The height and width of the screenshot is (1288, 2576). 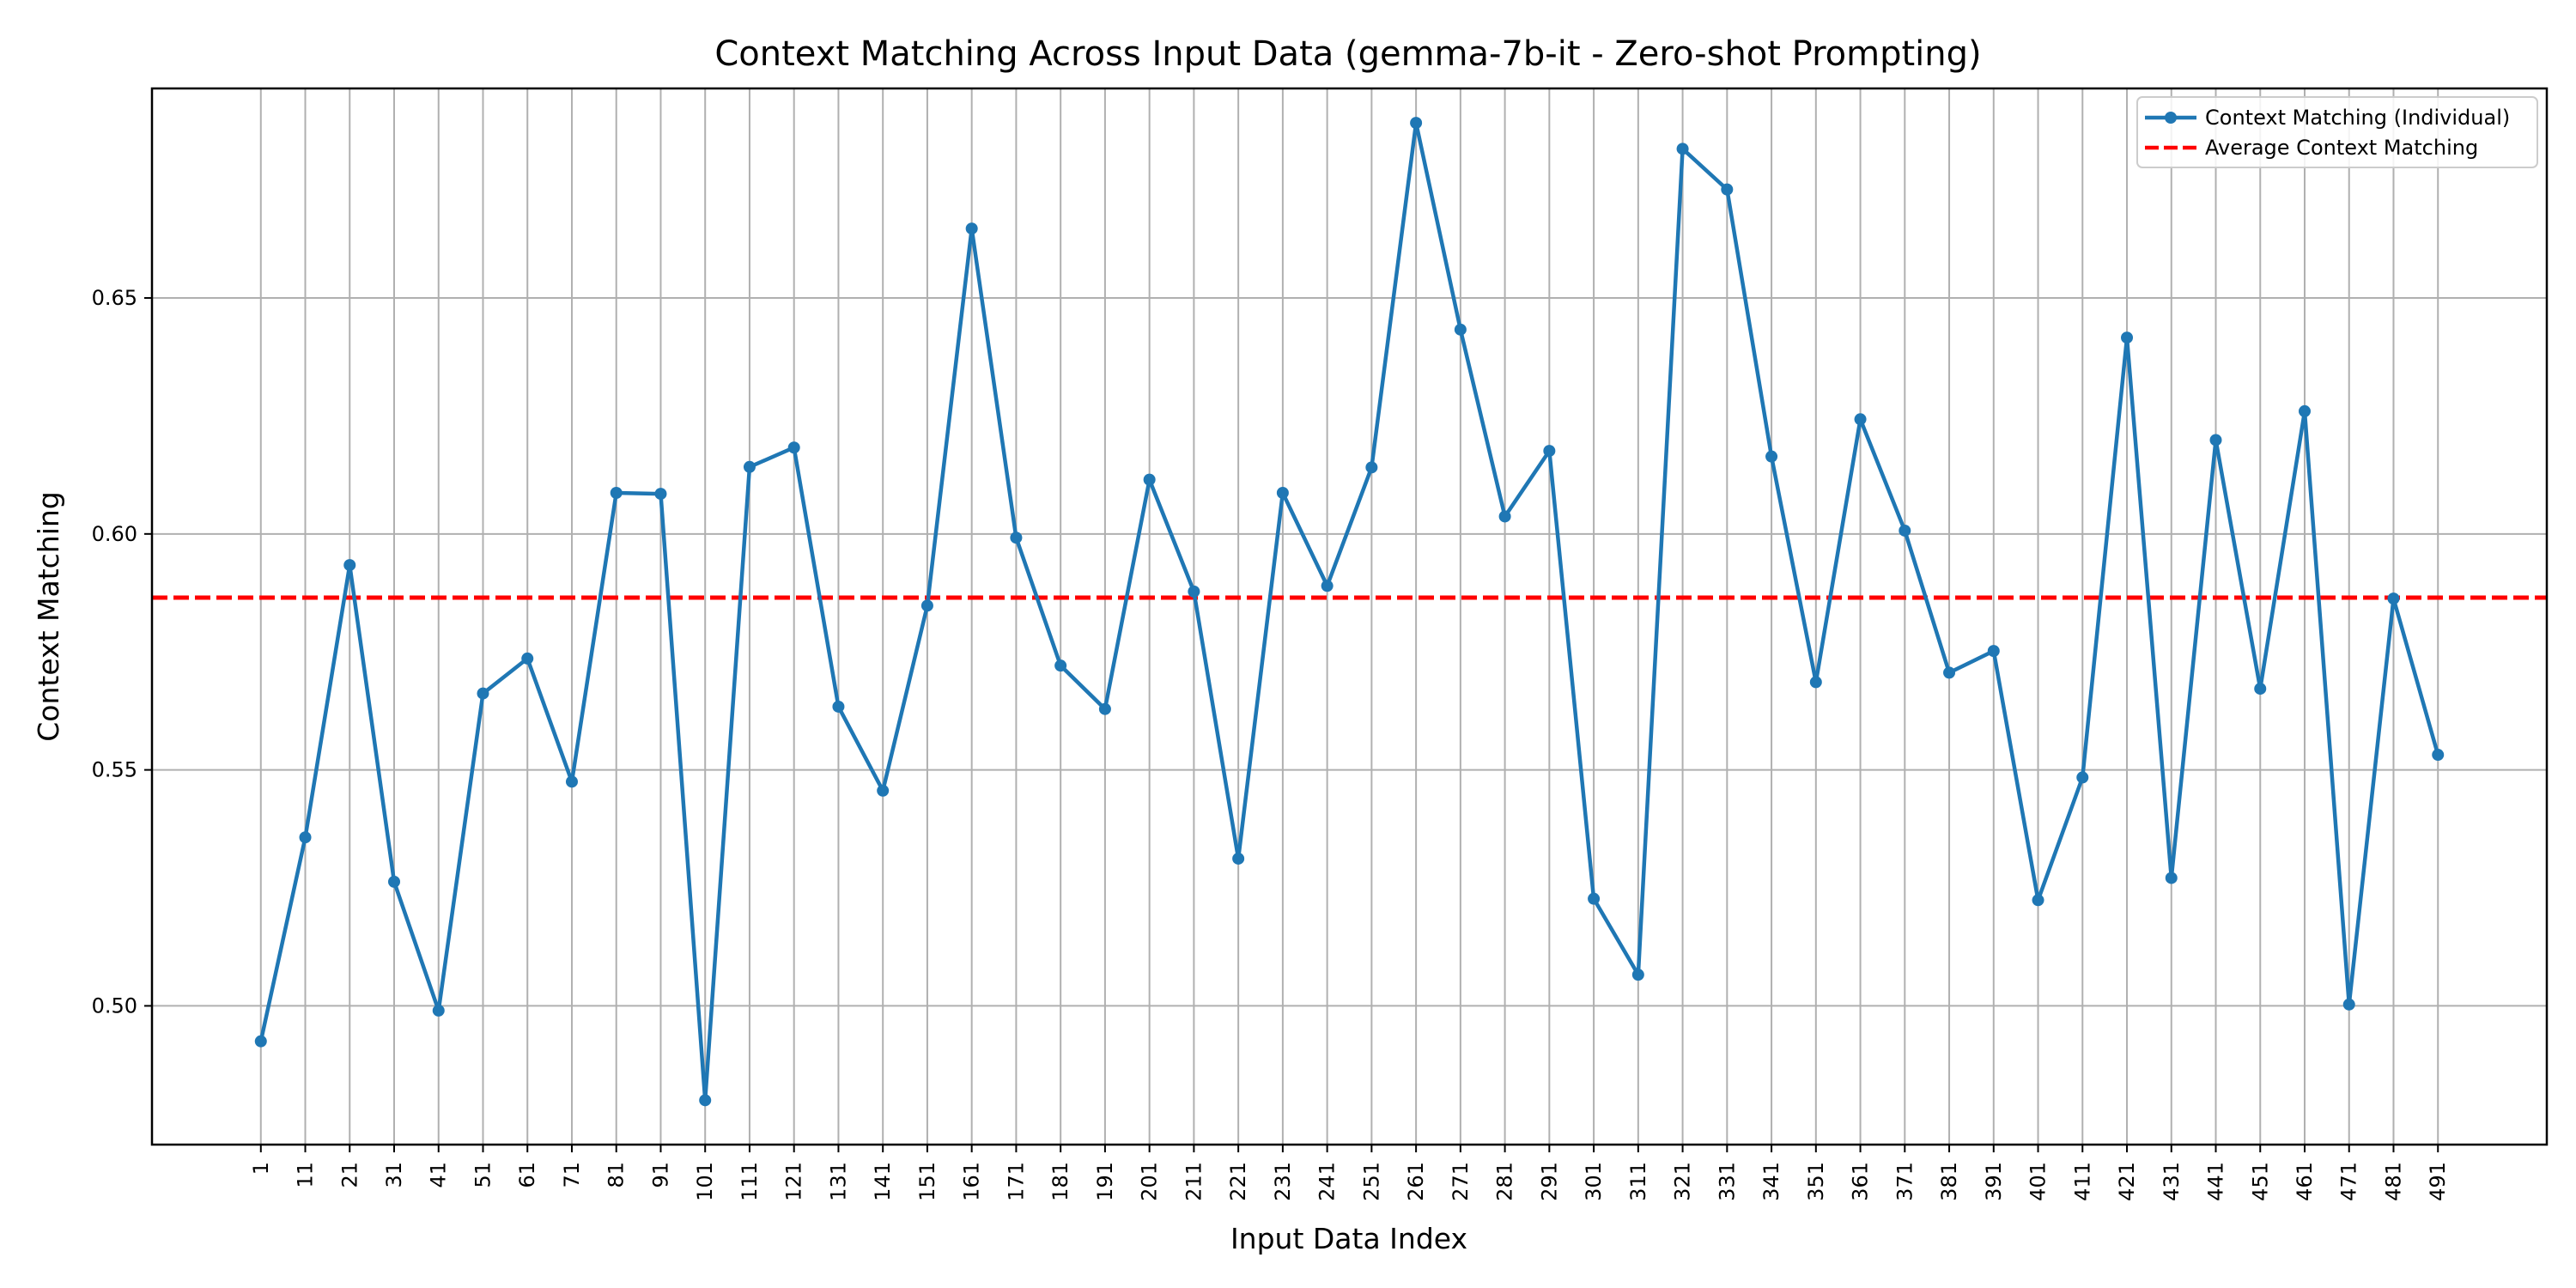 What do you see at coordinates (483, 1175) in the screenshot?
I see `x-tick-label: 51` at bounding box center [483, 1175].